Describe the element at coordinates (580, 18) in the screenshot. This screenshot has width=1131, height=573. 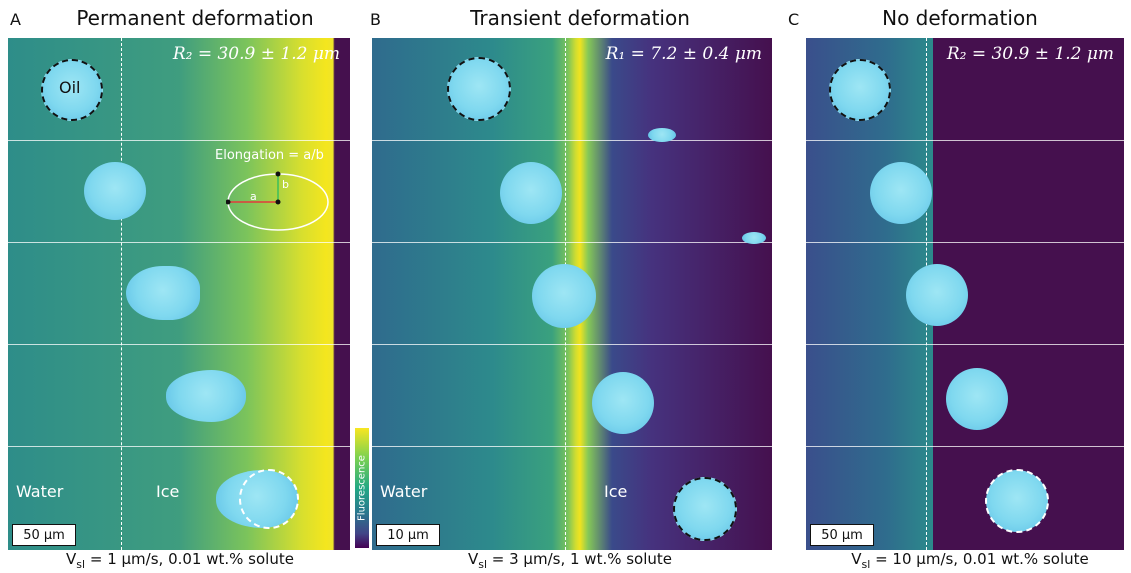
I see `panel-b-title: Transient deformation` at that location.